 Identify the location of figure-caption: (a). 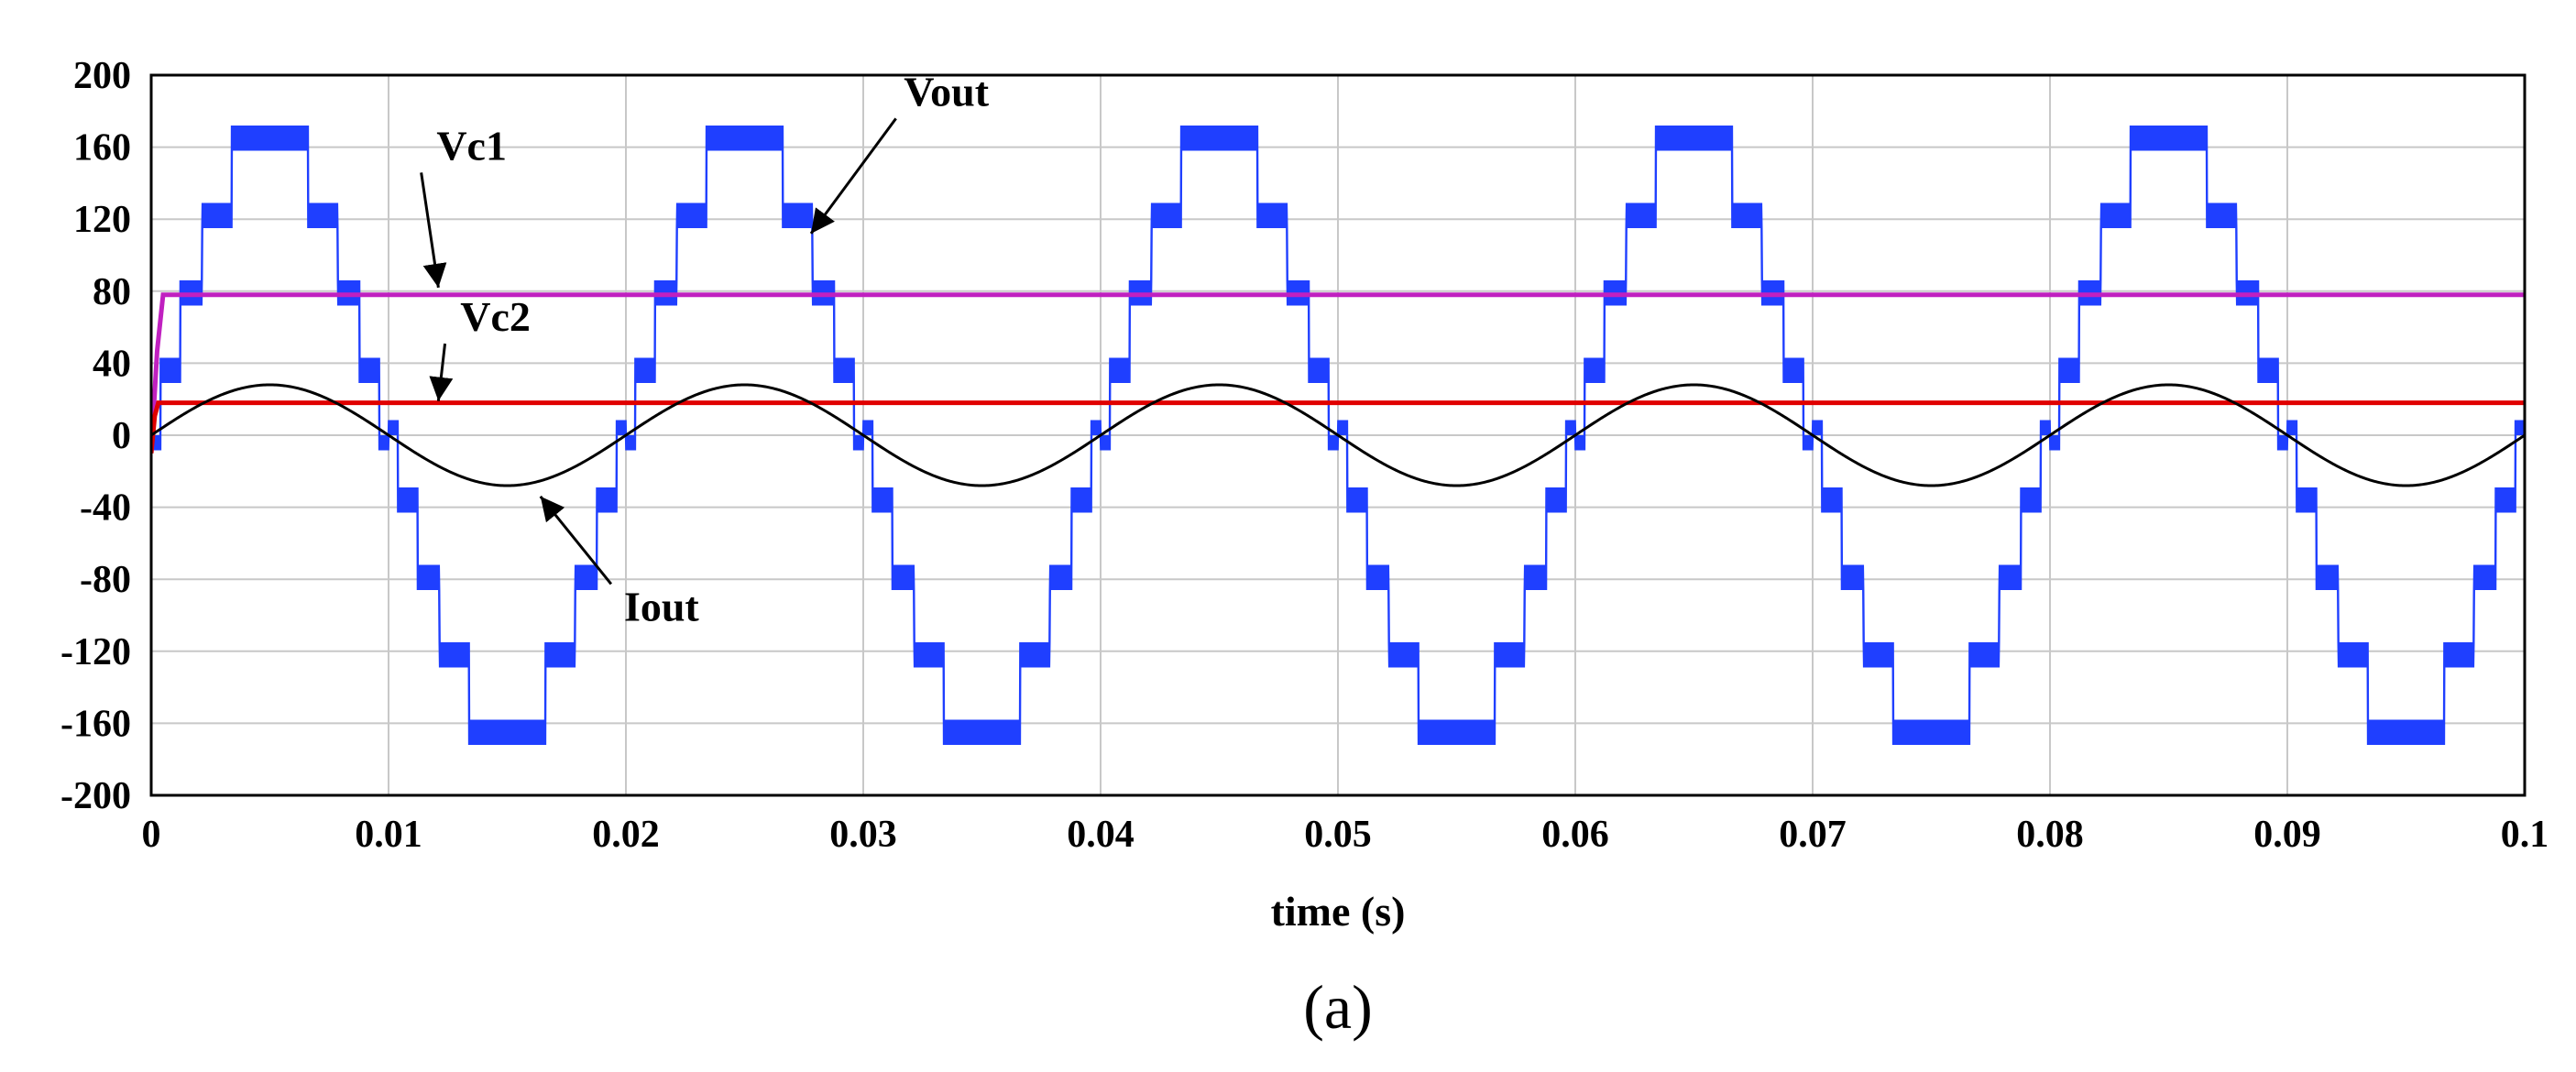
(1337, 1007).